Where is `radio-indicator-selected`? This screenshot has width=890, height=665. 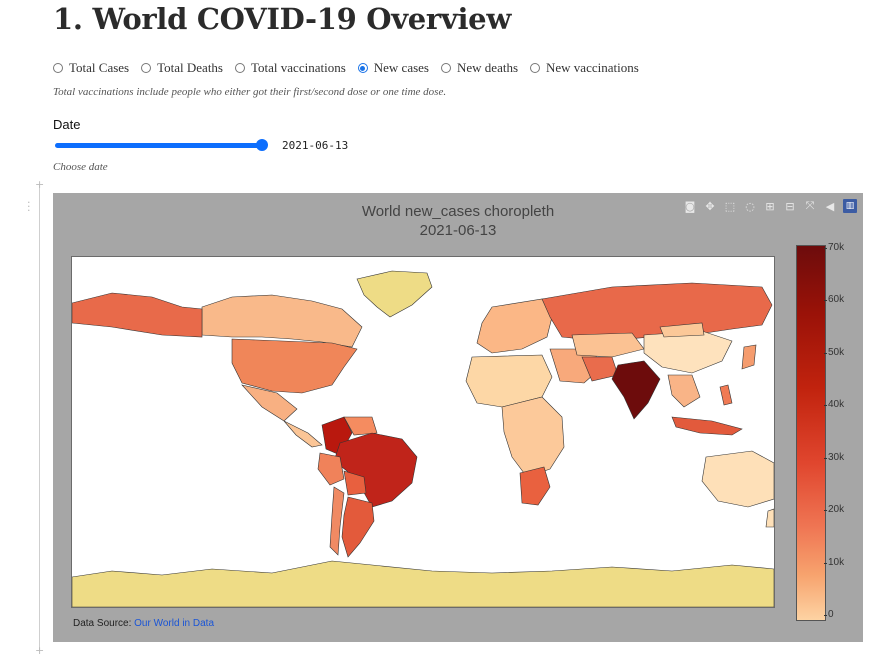
radio-indicator-selected is located at coordinates (362, 68).